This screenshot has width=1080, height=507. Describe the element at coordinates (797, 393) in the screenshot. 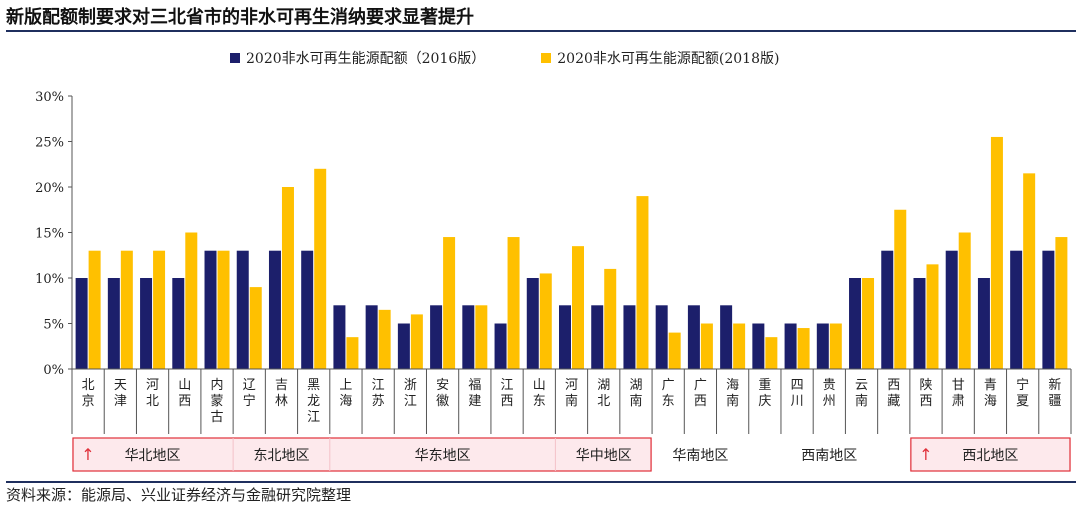

I see `x-tick-label: 四川` at that location.